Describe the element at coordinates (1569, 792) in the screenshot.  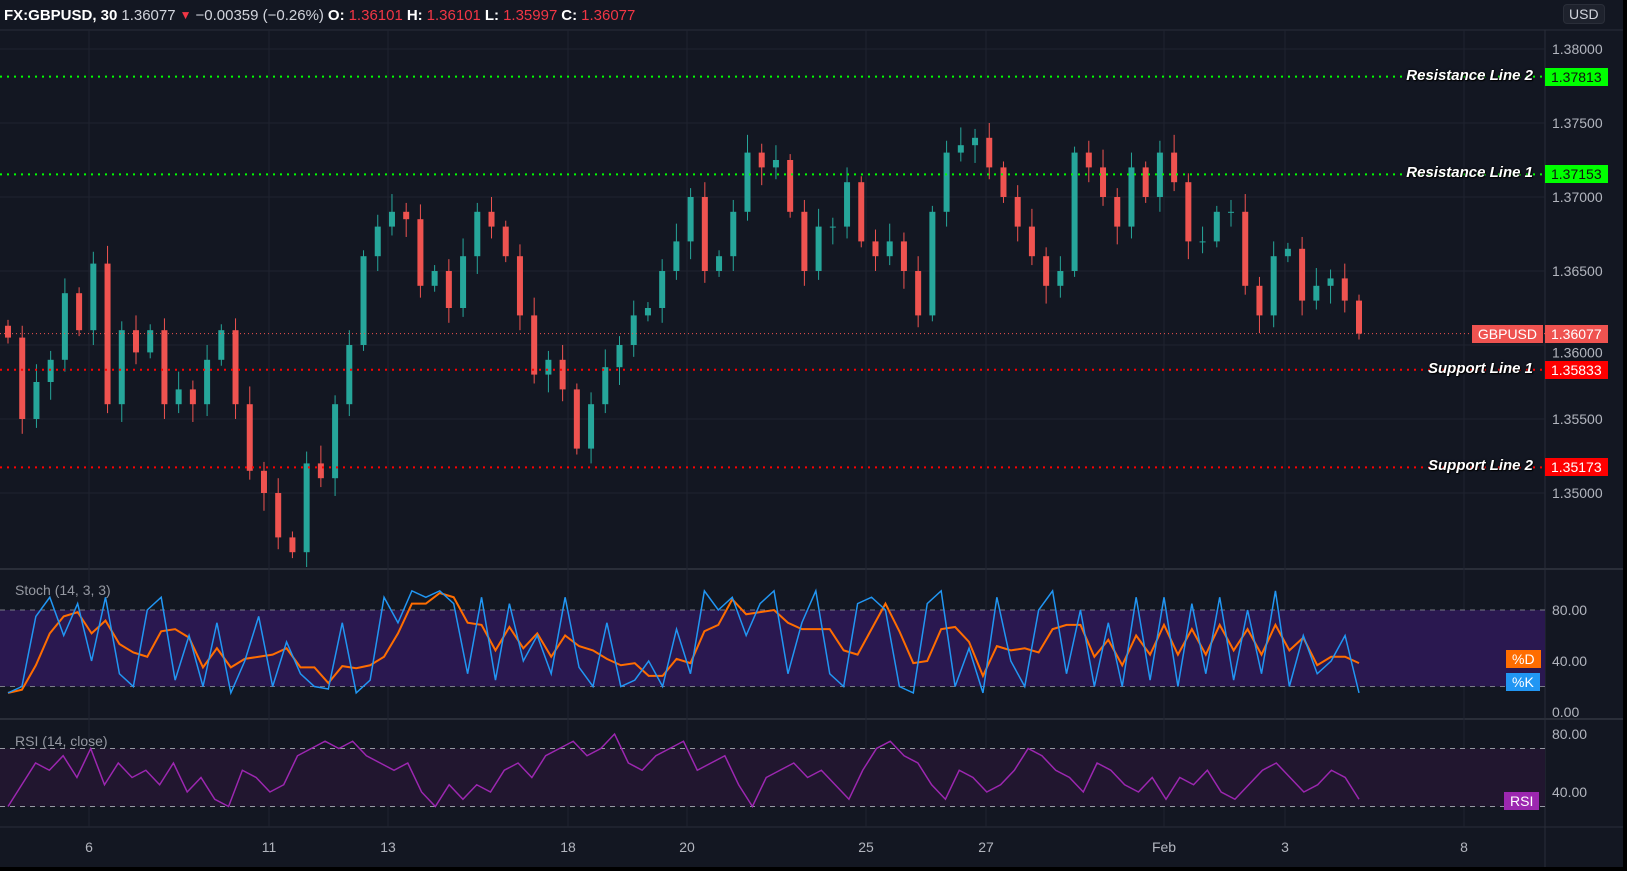
I see `rsi-y-tick: 40.00` at that location.